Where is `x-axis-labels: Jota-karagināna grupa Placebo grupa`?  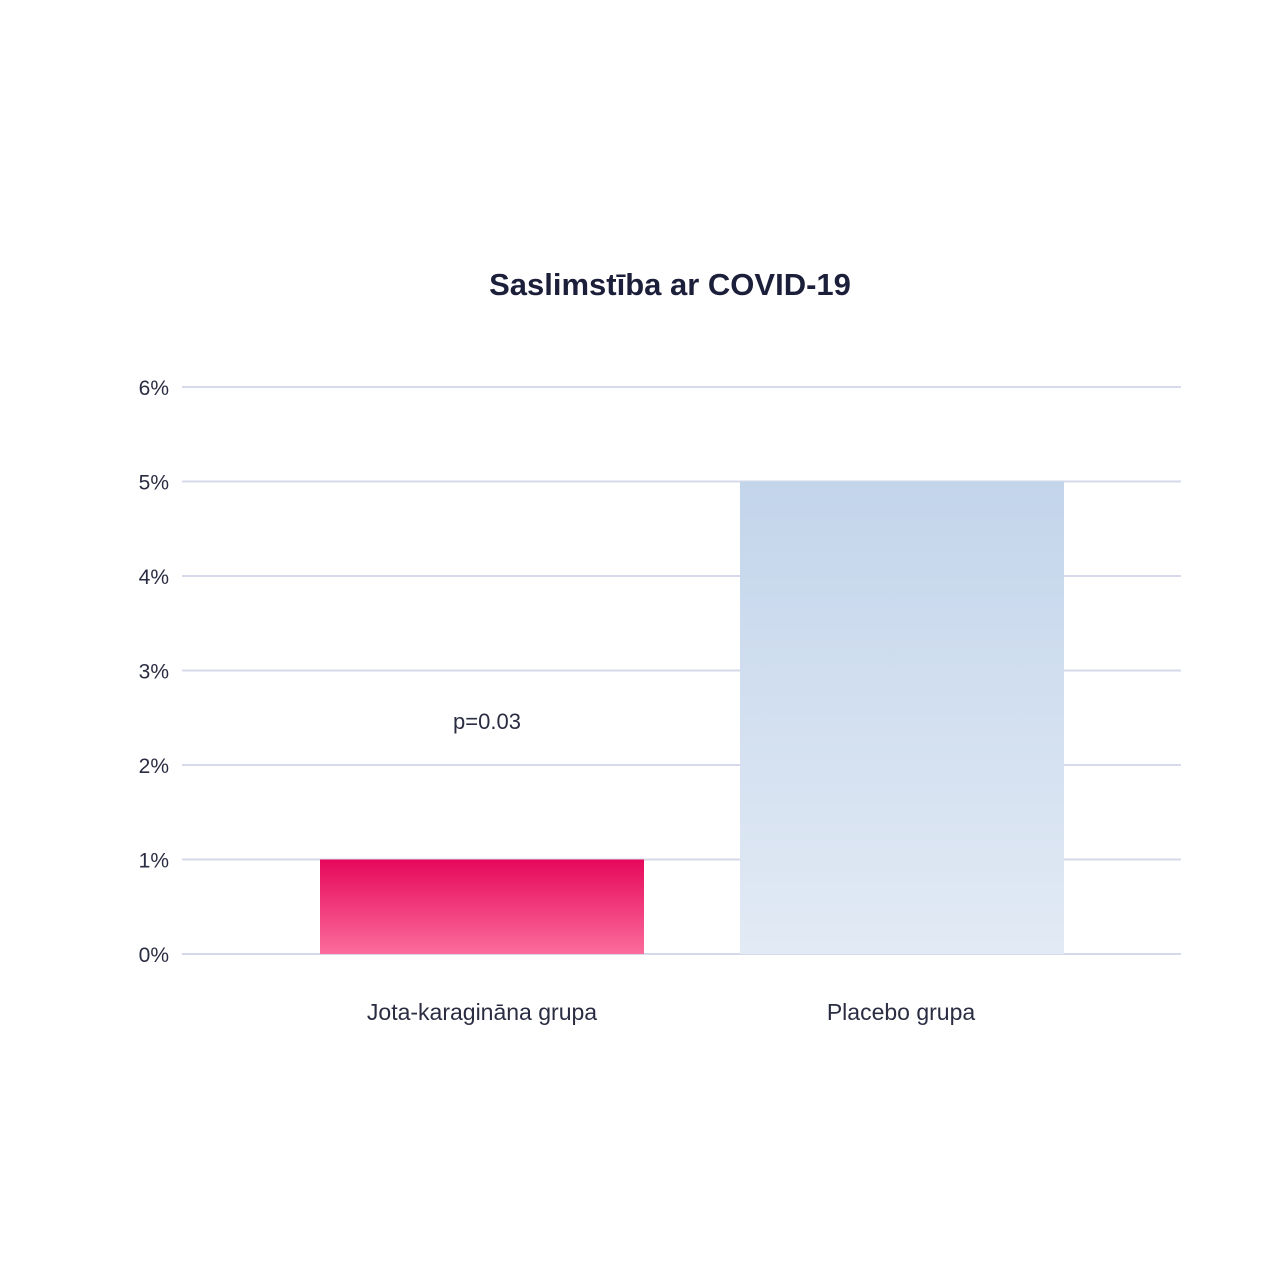
x-axis-labels: Jota-karagināna grupa Placebo grupa is located at coordinates (671, 1012).